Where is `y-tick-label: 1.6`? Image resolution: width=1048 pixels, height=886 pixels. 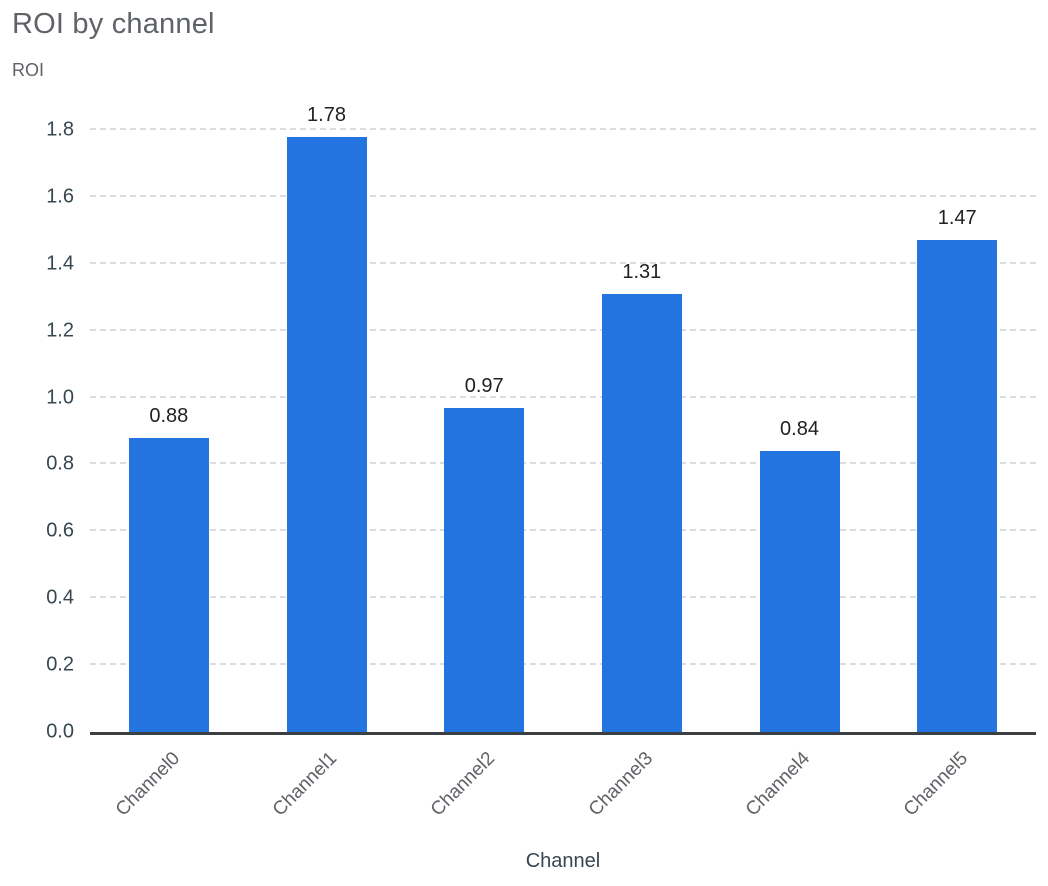 y-tick-label: 1.6 is located at coordinates (60, 196).